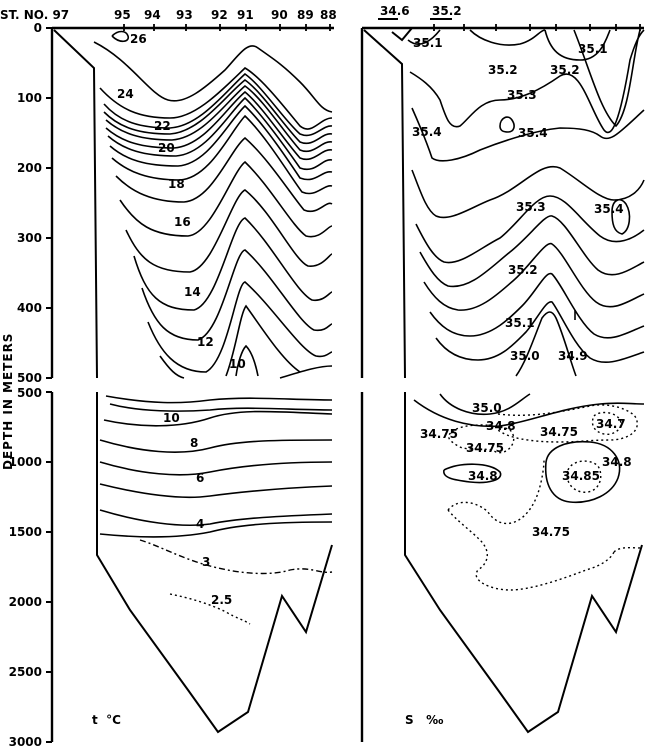 This screenshot has height=752, width=650. What do you see at coordinates (611, 424) in the screenshot?
I see `isohaline-label-34.7: 34.7` at bounding box center [611, 424].